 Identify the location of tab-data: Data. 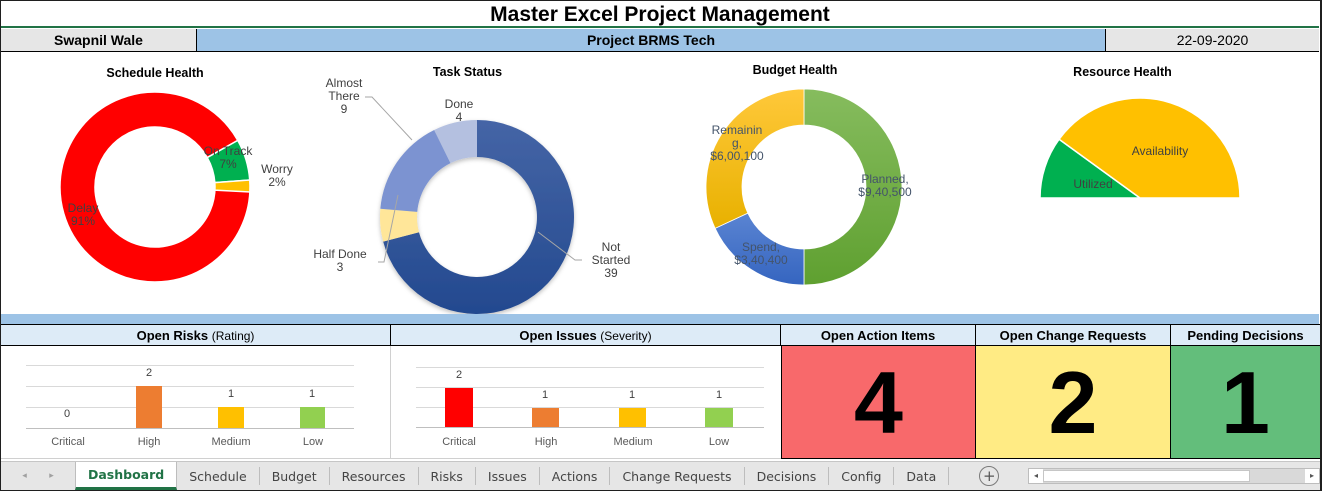
(922, 476).